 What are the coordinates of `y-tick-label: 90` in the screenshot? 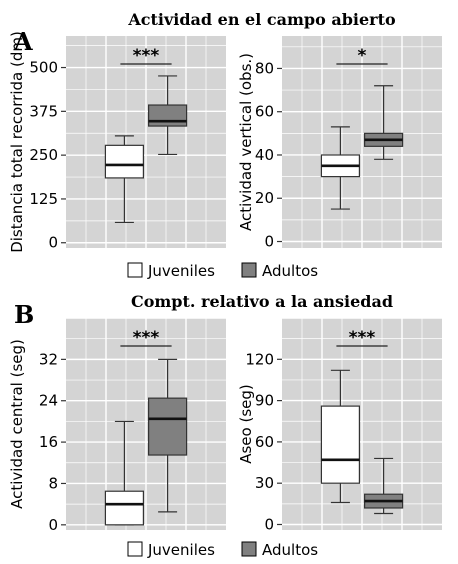 It's located at (264, 401).